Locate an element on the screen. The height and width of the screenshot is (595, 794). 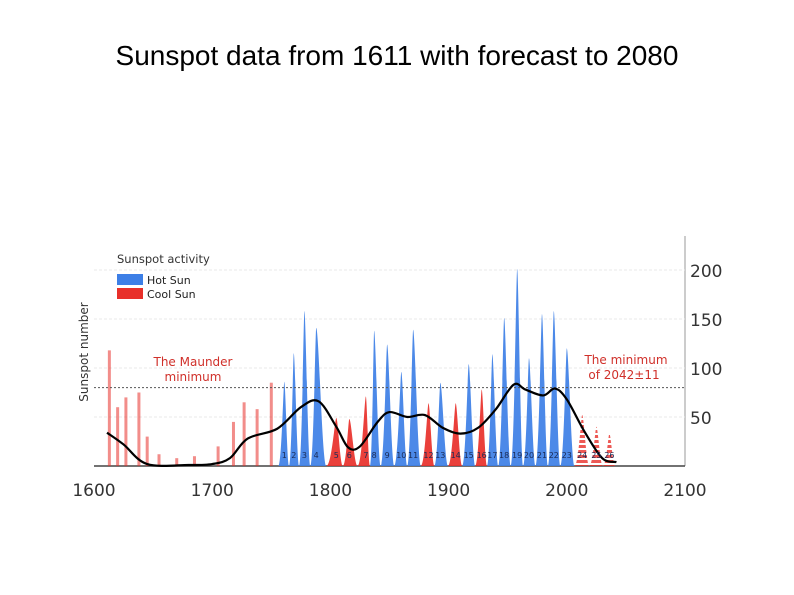
y-tick-150: 150 is located at coordinates (706, 321).